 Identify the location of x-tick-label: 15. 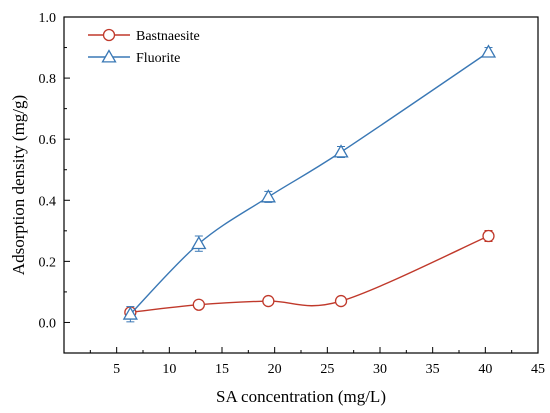
(222, 369).